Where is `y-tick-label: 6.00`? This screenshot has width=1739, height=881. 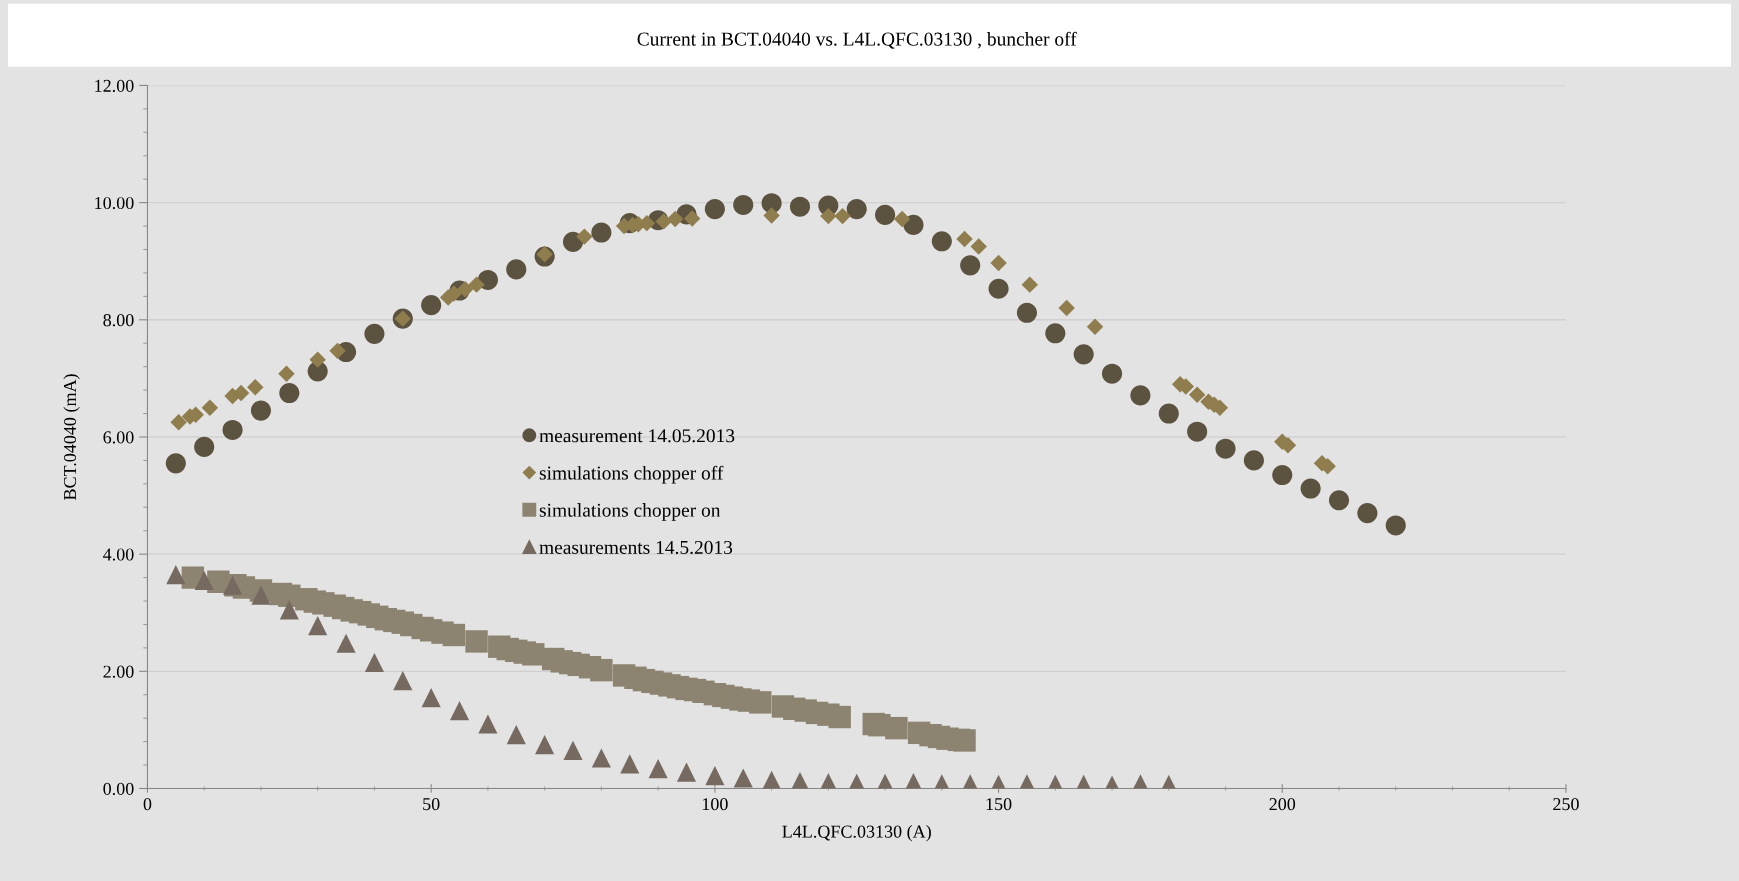
y-tick-label: 6.00 is located at coordinates (118, 437).